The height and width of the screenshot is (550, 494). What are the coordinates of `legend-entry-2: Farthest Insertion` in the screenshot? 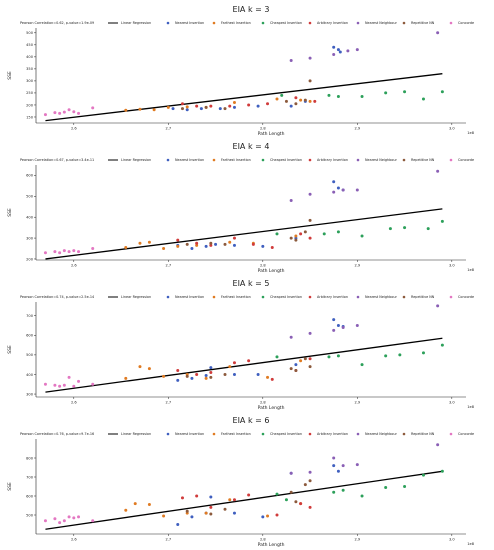 It's located at (236, 160).